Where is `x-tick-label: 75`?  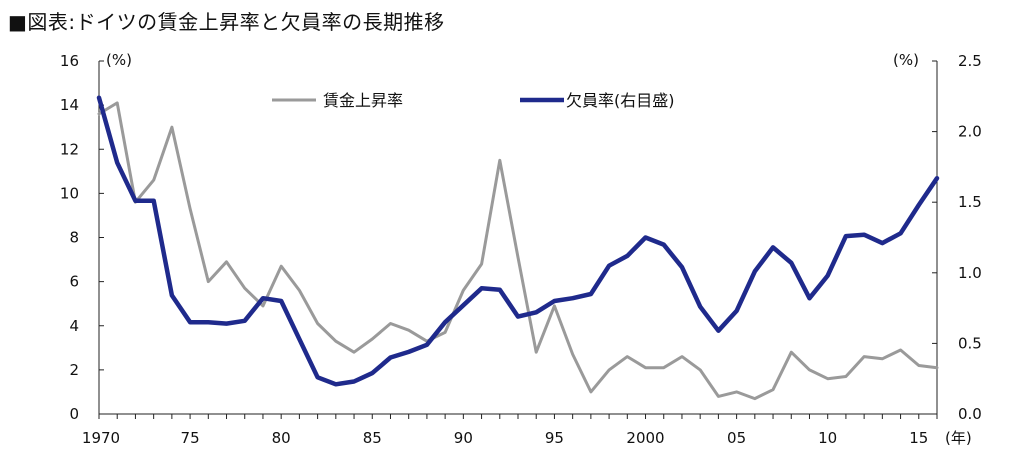
x-tick-label: 75 is located at coordinates (190, 438).